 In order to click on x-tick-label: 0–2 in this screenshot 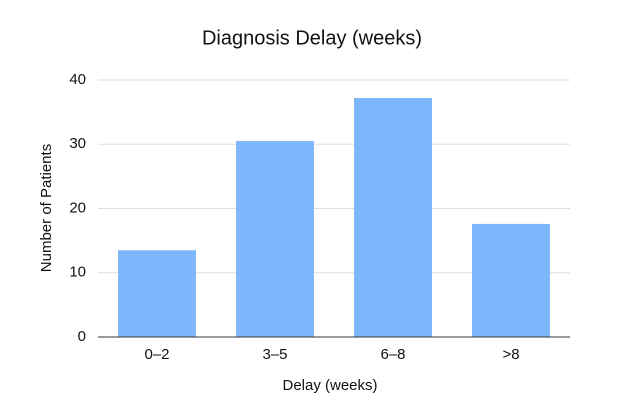, I will do `click(156, 354)`.